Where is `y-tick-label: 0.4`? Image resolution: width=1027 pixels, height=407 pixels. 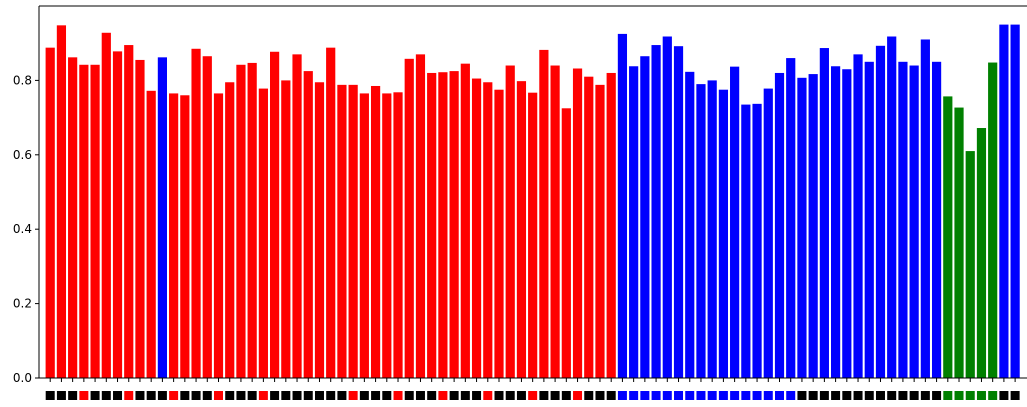
y-tick-label: 0.4 is located at coordinates (22, 229).